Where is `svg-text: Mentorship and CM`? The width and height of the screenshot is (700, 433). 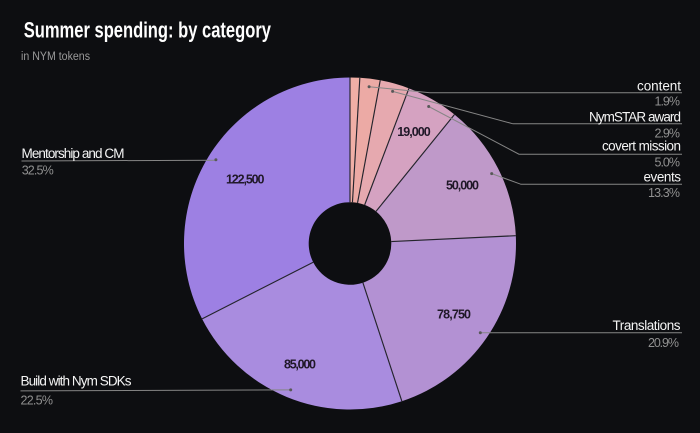
svg-text: Mentorship and CM is located at coordinates (73, 153).